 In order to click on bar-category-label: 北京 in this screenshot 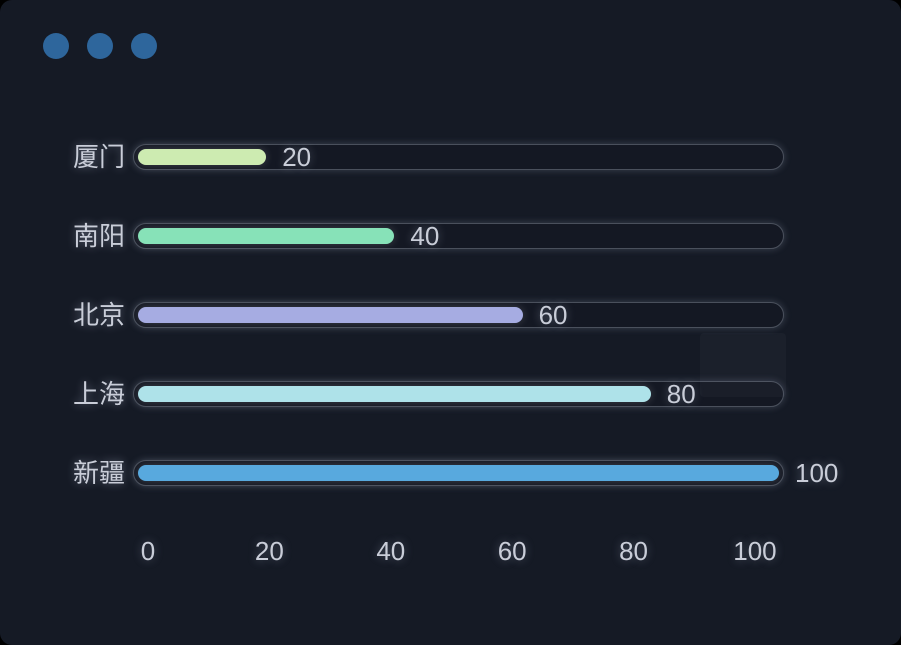, I will do `click(98, 315)`.